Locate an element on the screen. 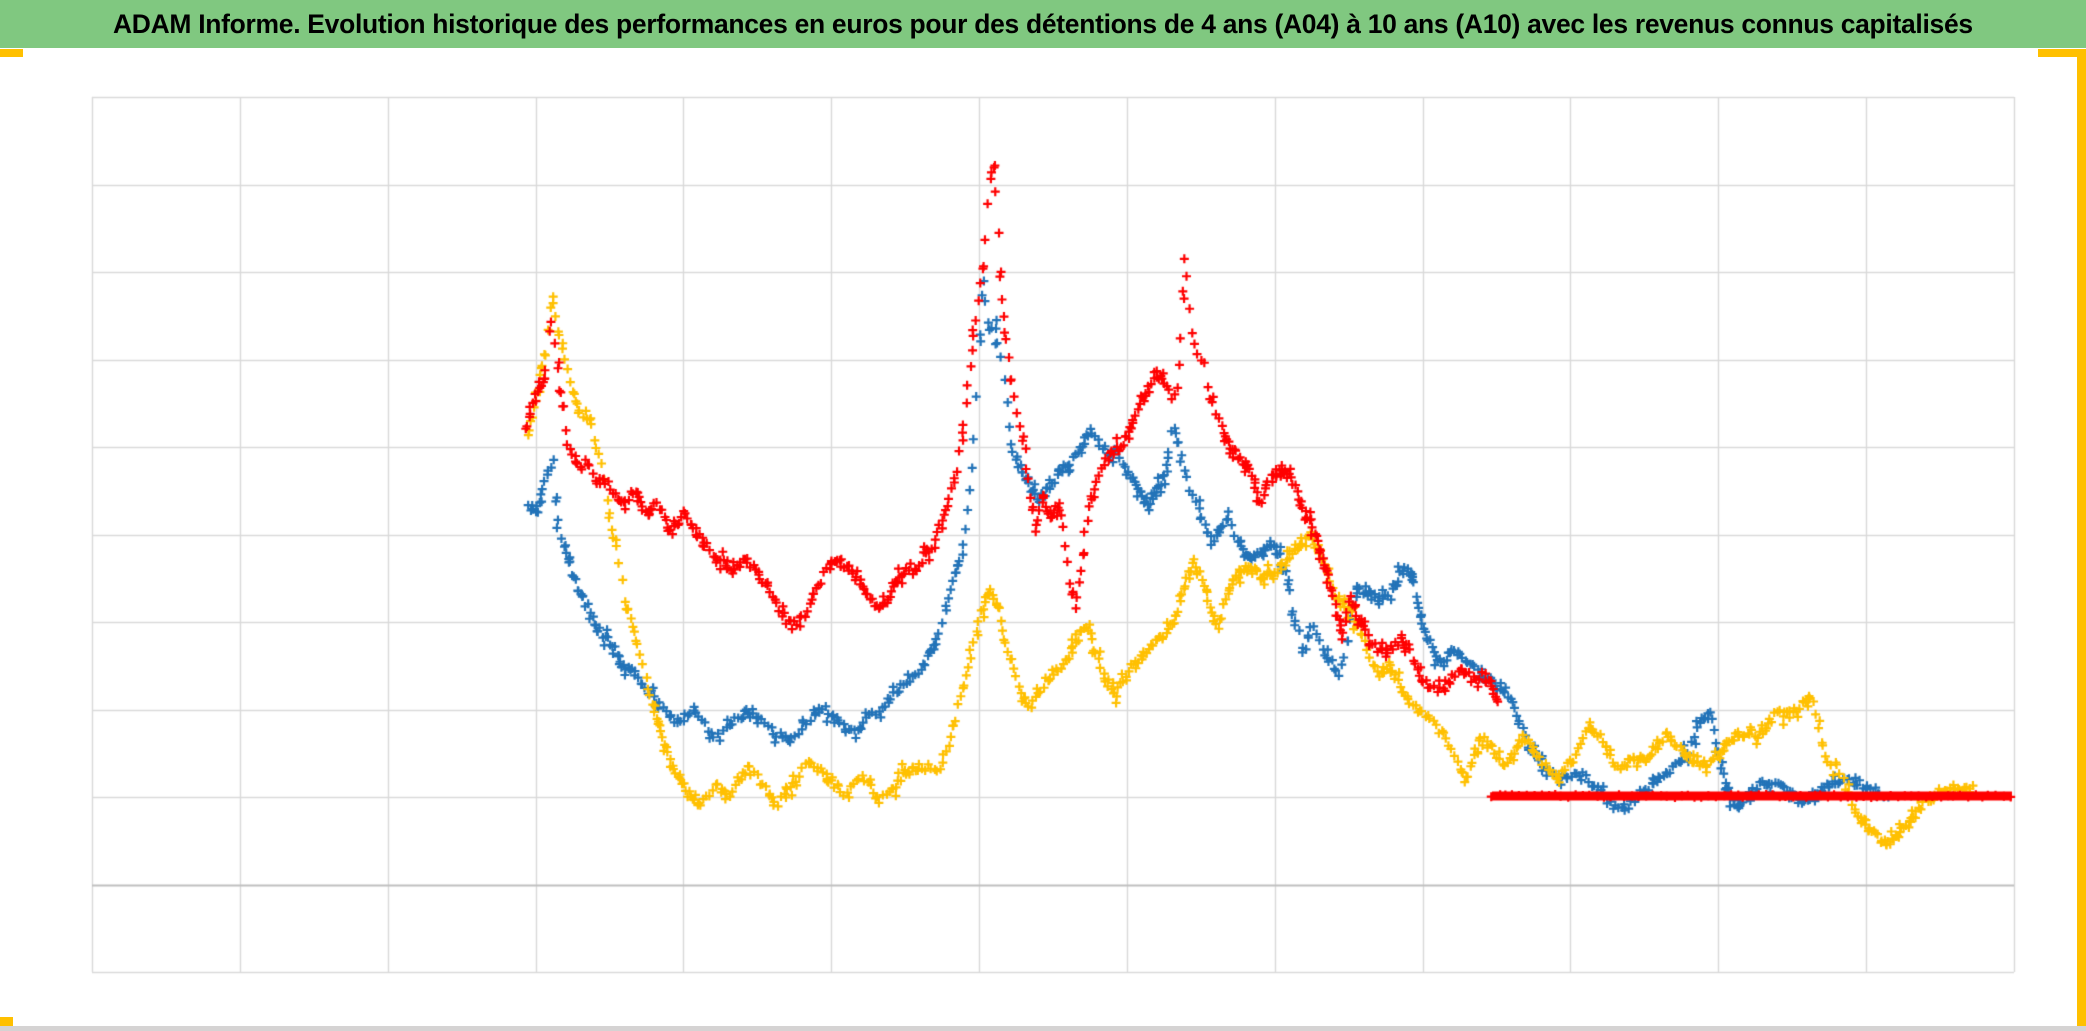 The height and width of the screenshot is (1031, 2086). frame-accent-top-left is located at coordinates (11, 53).